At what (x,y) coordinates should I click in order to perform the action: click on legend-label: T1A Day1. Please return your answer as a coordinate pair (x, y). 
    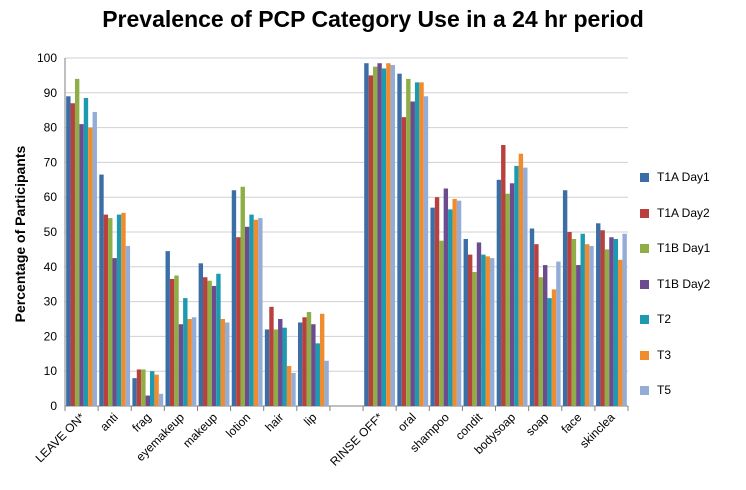
    Looking at the image, I should click on (683, 177).